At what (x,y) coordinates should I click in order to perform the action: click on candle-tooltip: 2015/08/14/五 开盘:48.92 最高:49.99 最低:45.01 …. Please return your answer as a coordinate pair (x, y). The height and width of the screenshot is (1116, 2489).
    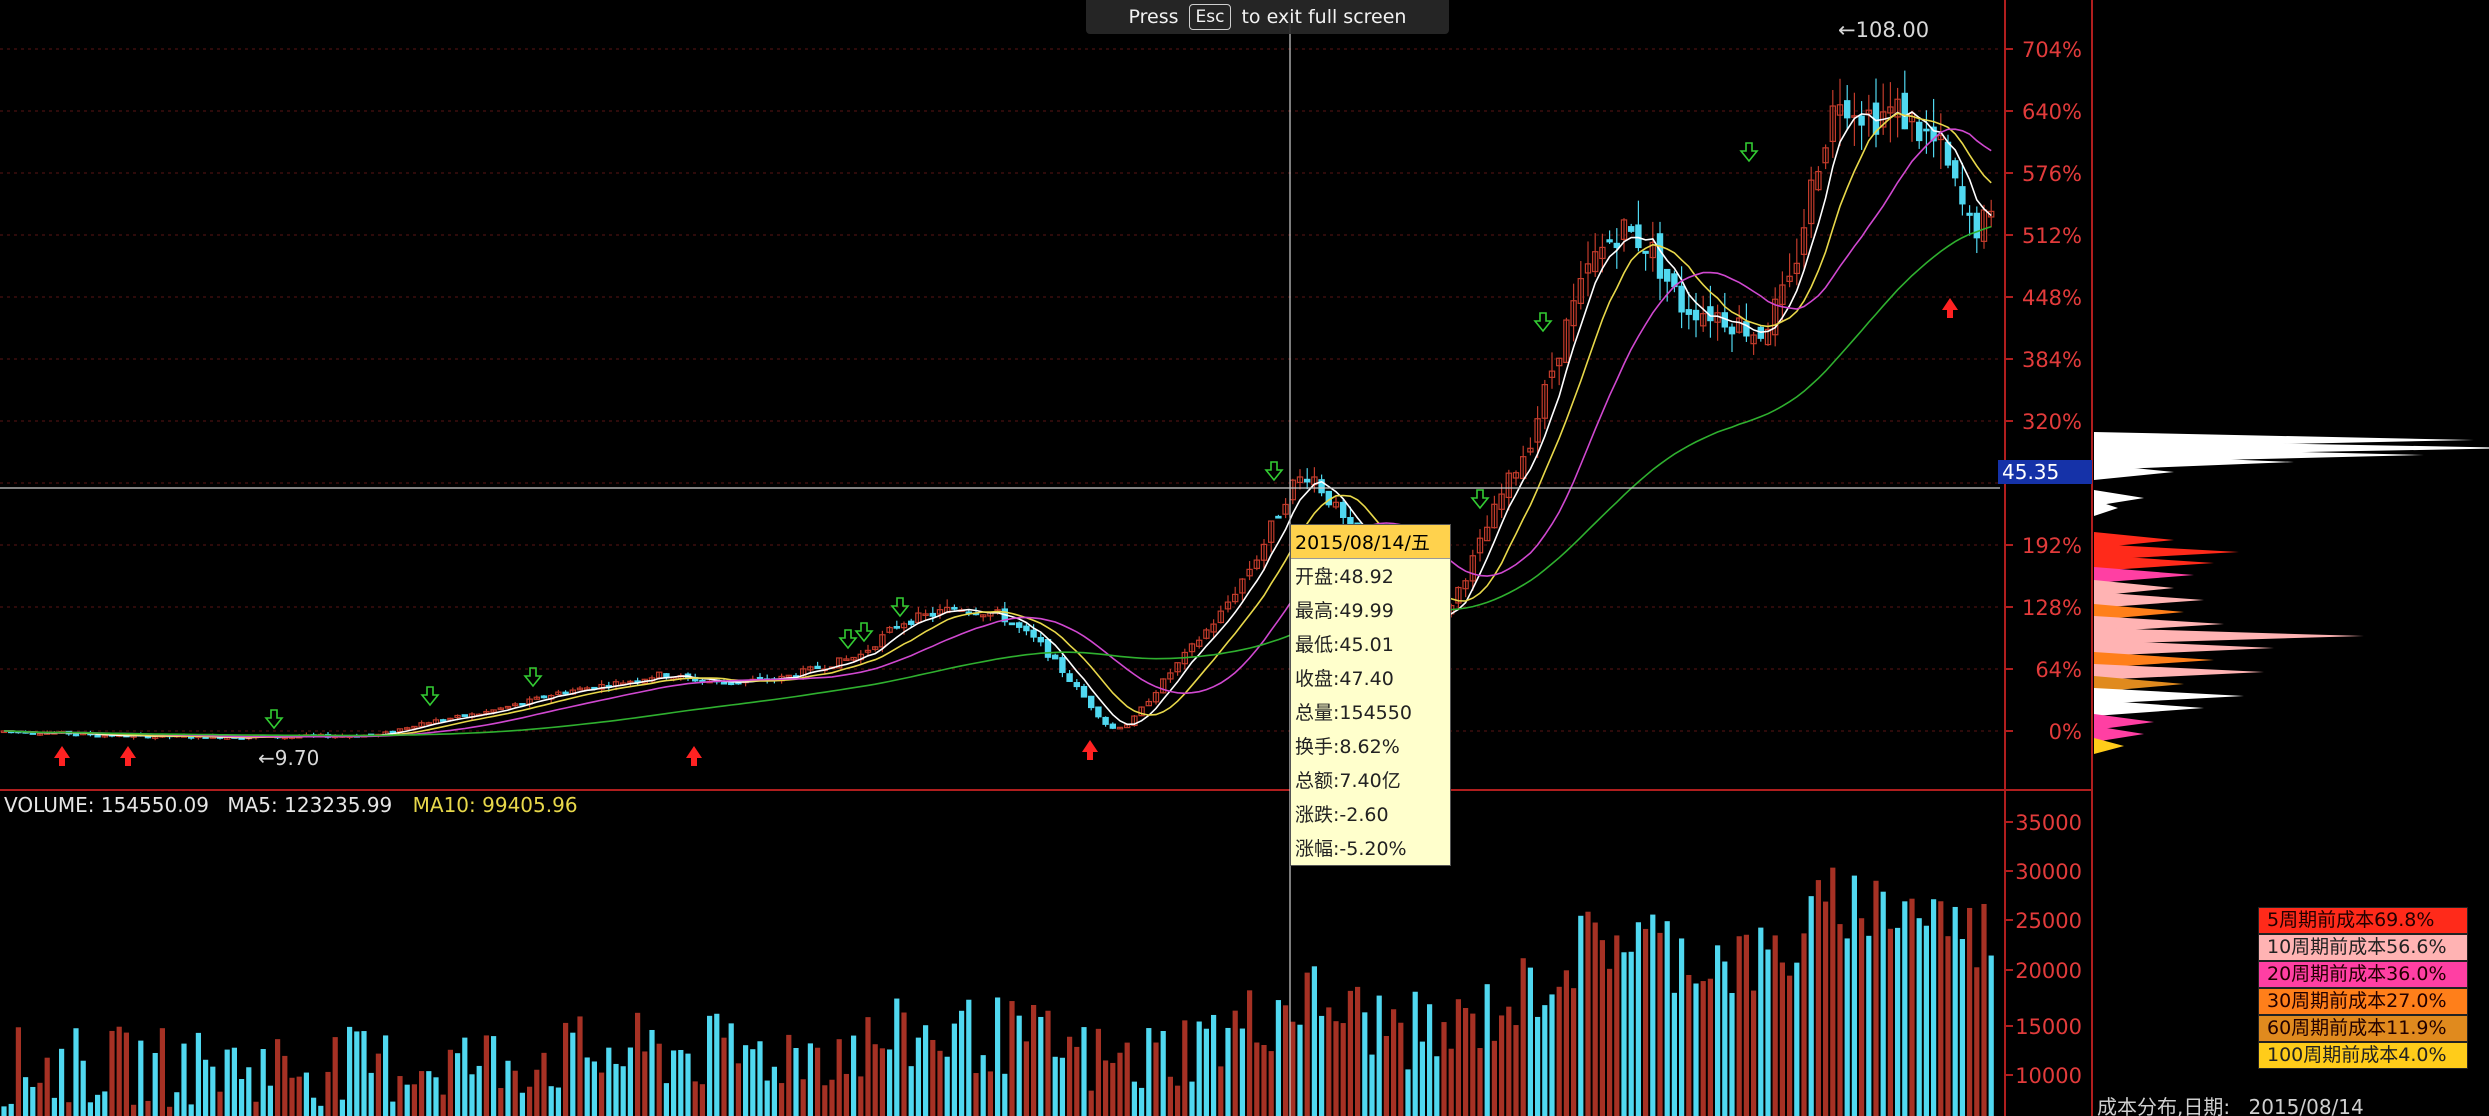
    Looking at the image, I should click on (1370, 695).